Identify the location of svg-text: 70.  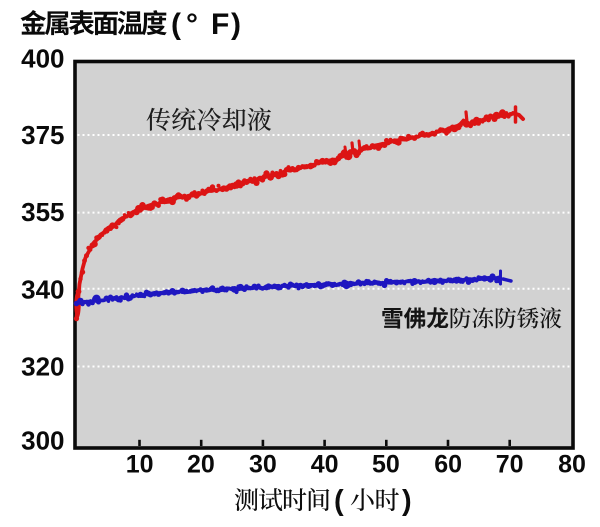
(510, 465).